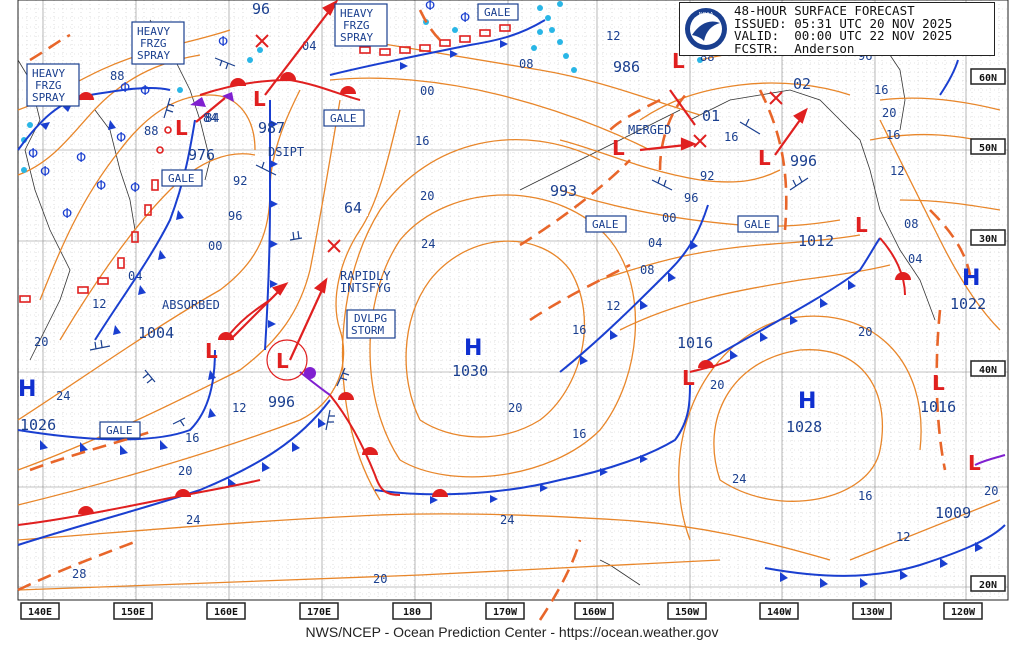  What do you see at coordinates (153, 31) in the screenshot?
I see `svg-text: HEAVY` at bounding box center [153, 31].